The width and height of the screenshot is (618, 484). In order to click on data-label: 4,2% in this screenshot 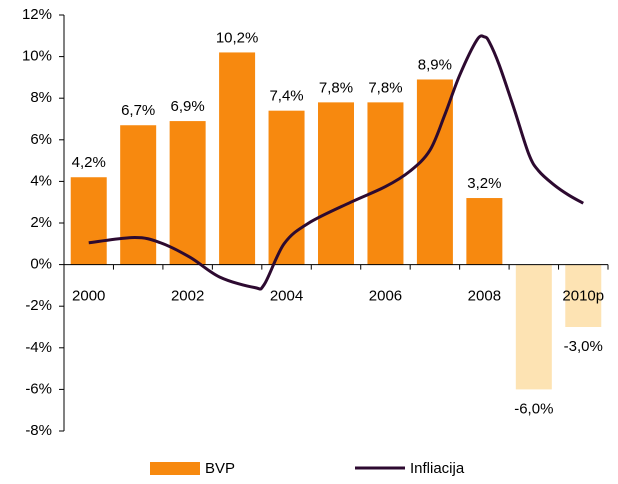, I will do `click(89, 162)`.